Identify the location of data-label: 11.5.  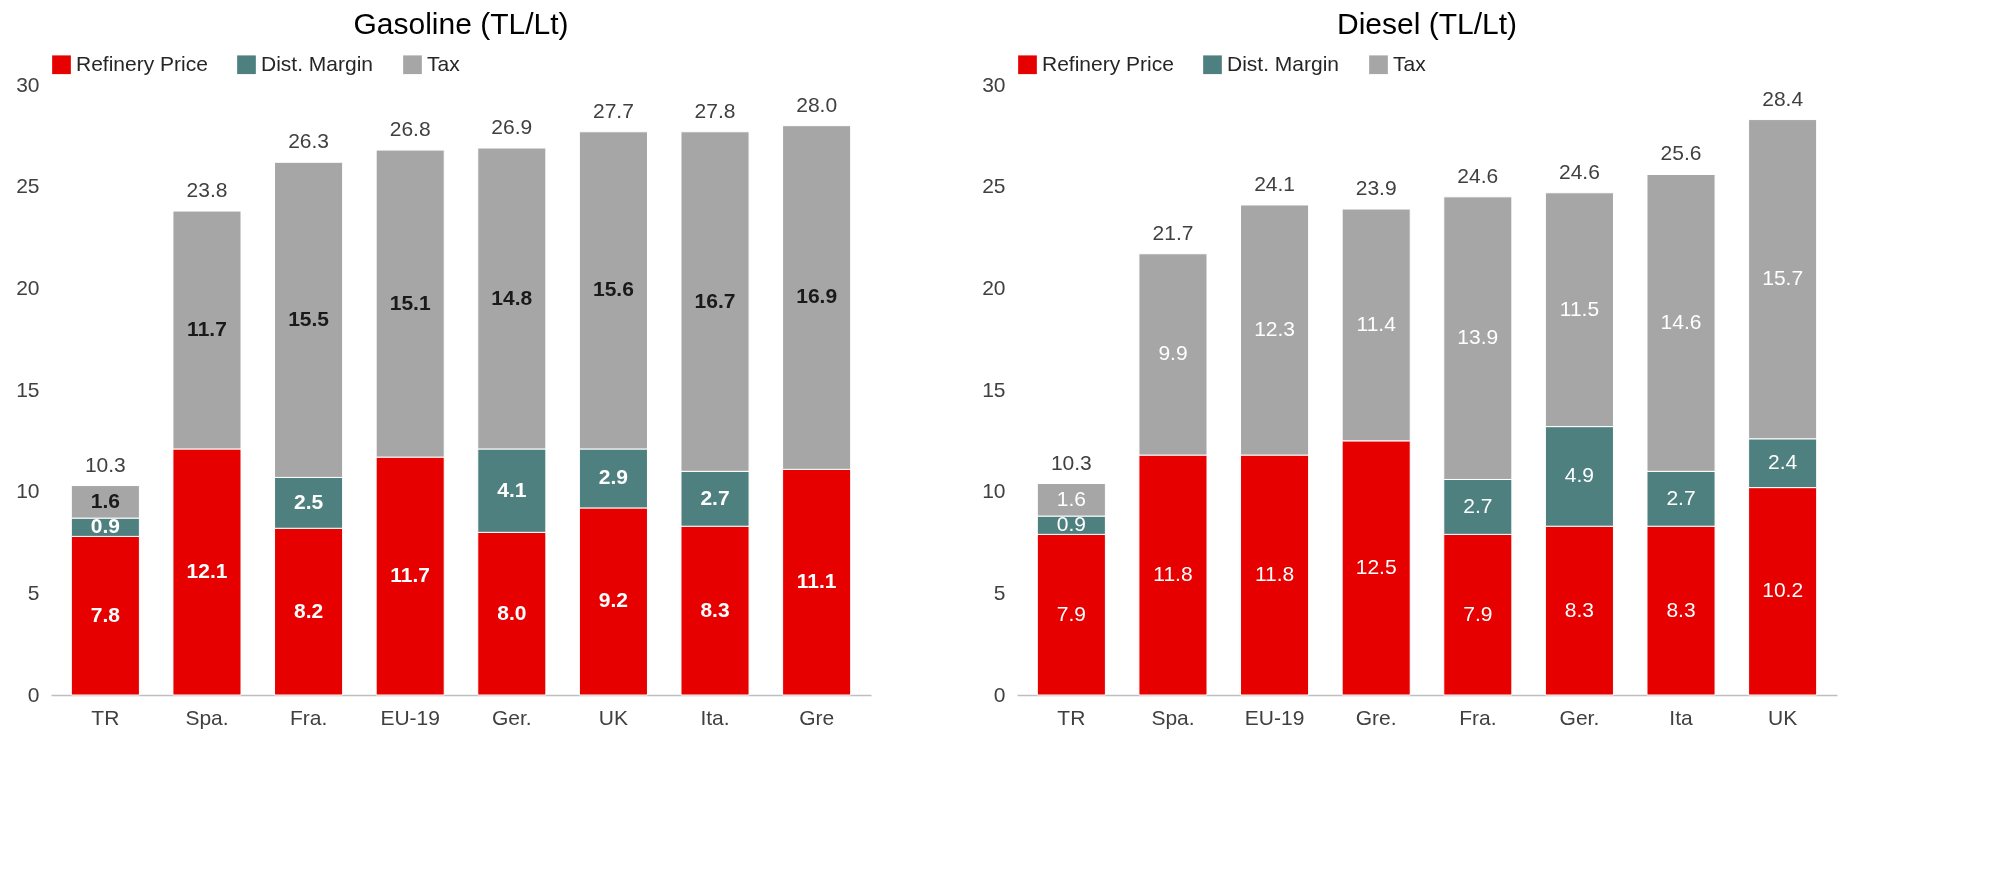
(1579, 308).